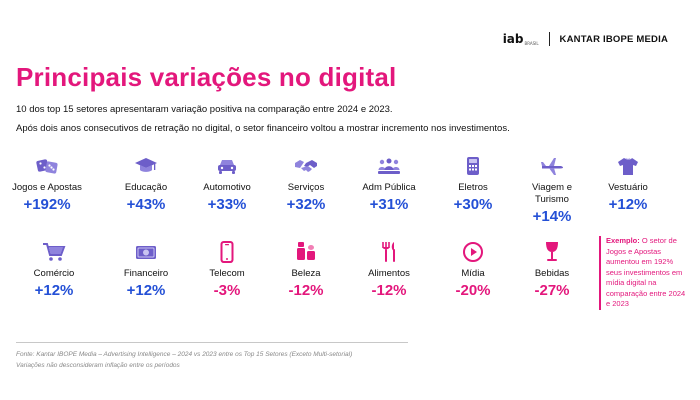 The height and width of the screenshot is (400, 700). What do you see at coordinates (552, 290) in the screenshot?
I see `sector-variation: -27%` at bounding box center [552, 290].